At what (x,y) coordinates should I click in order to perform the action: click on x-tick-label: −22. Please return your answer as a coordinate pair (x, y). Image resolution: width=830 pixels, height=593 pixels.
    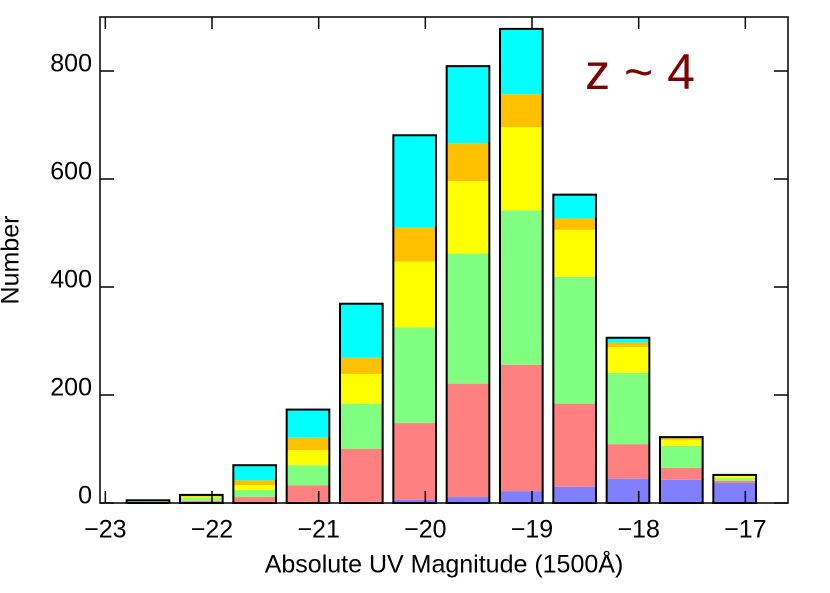
    Looking at the image, I should click on (212, 530).